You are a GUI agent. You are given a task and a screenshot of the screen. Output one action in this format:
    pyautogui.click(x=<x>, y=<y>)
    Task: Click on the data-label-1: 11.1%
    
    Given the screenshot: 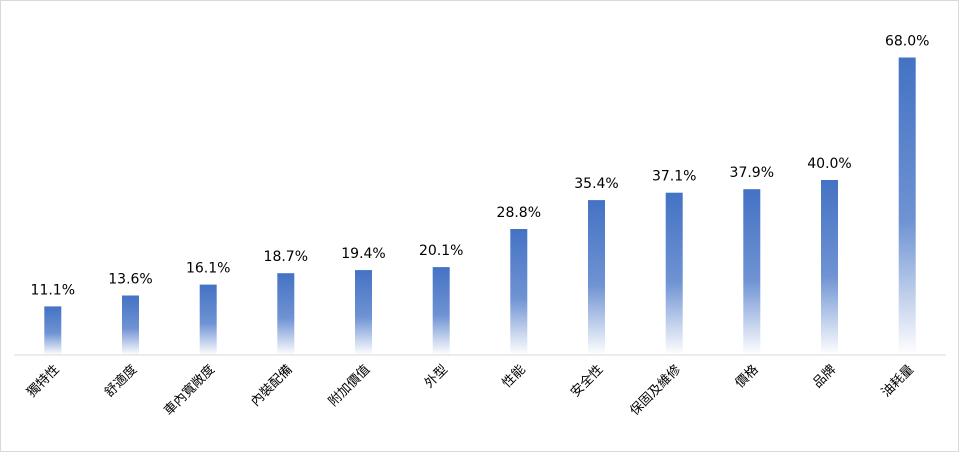 What is the action you would take?
    pyautogui.click(x=53, y=290)
    